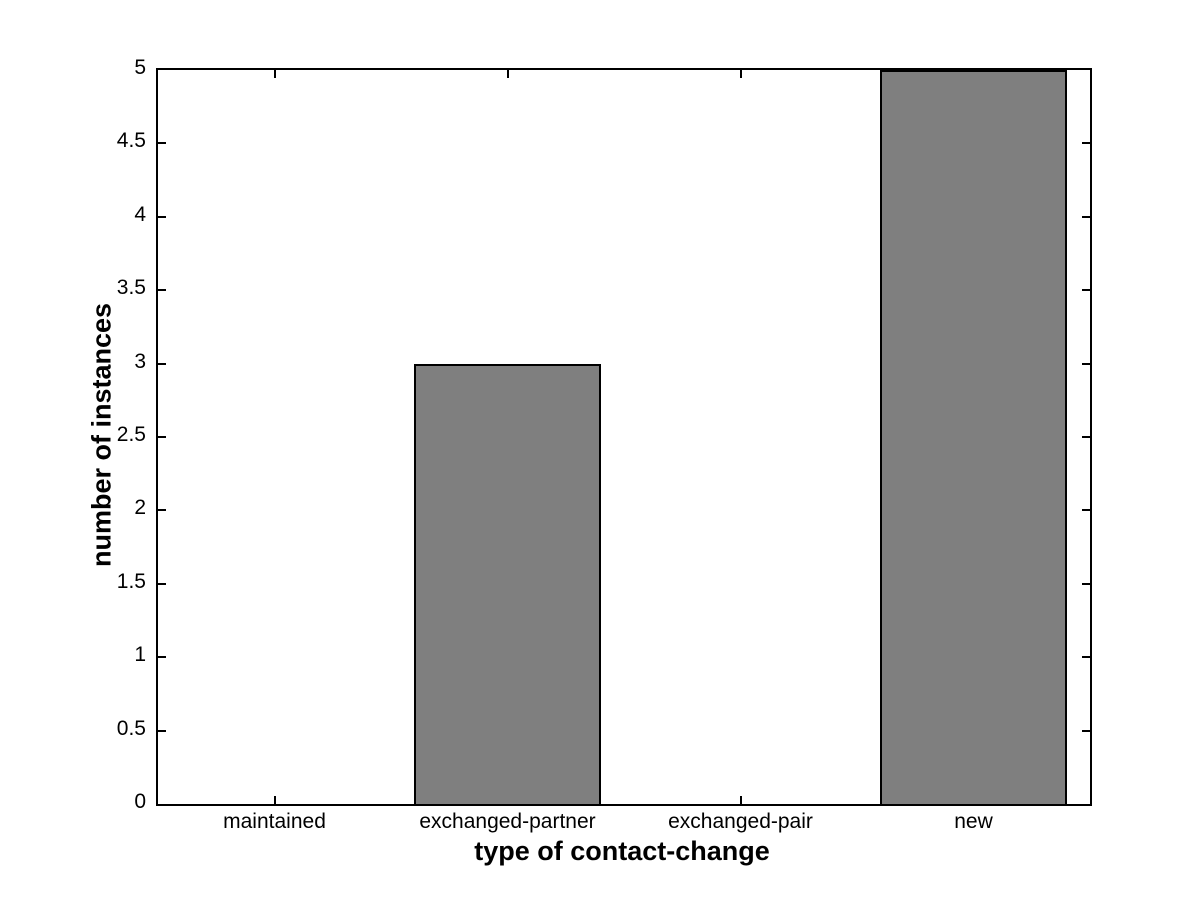 The image size is (1201, 901). Describe the element at coordinates (131, 581) in the screenshot. I see `y-tick-label: 1.5` at that location.